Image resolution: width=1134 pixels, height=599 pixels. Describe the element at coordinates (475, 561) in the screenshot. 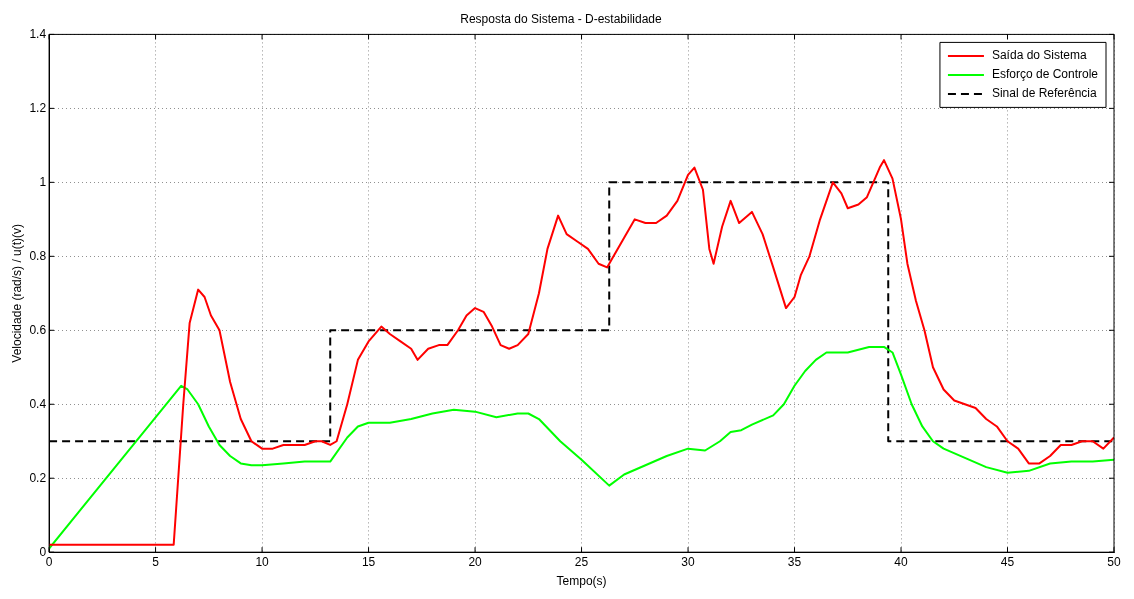

I see `x-tick-label: 20` at that location.